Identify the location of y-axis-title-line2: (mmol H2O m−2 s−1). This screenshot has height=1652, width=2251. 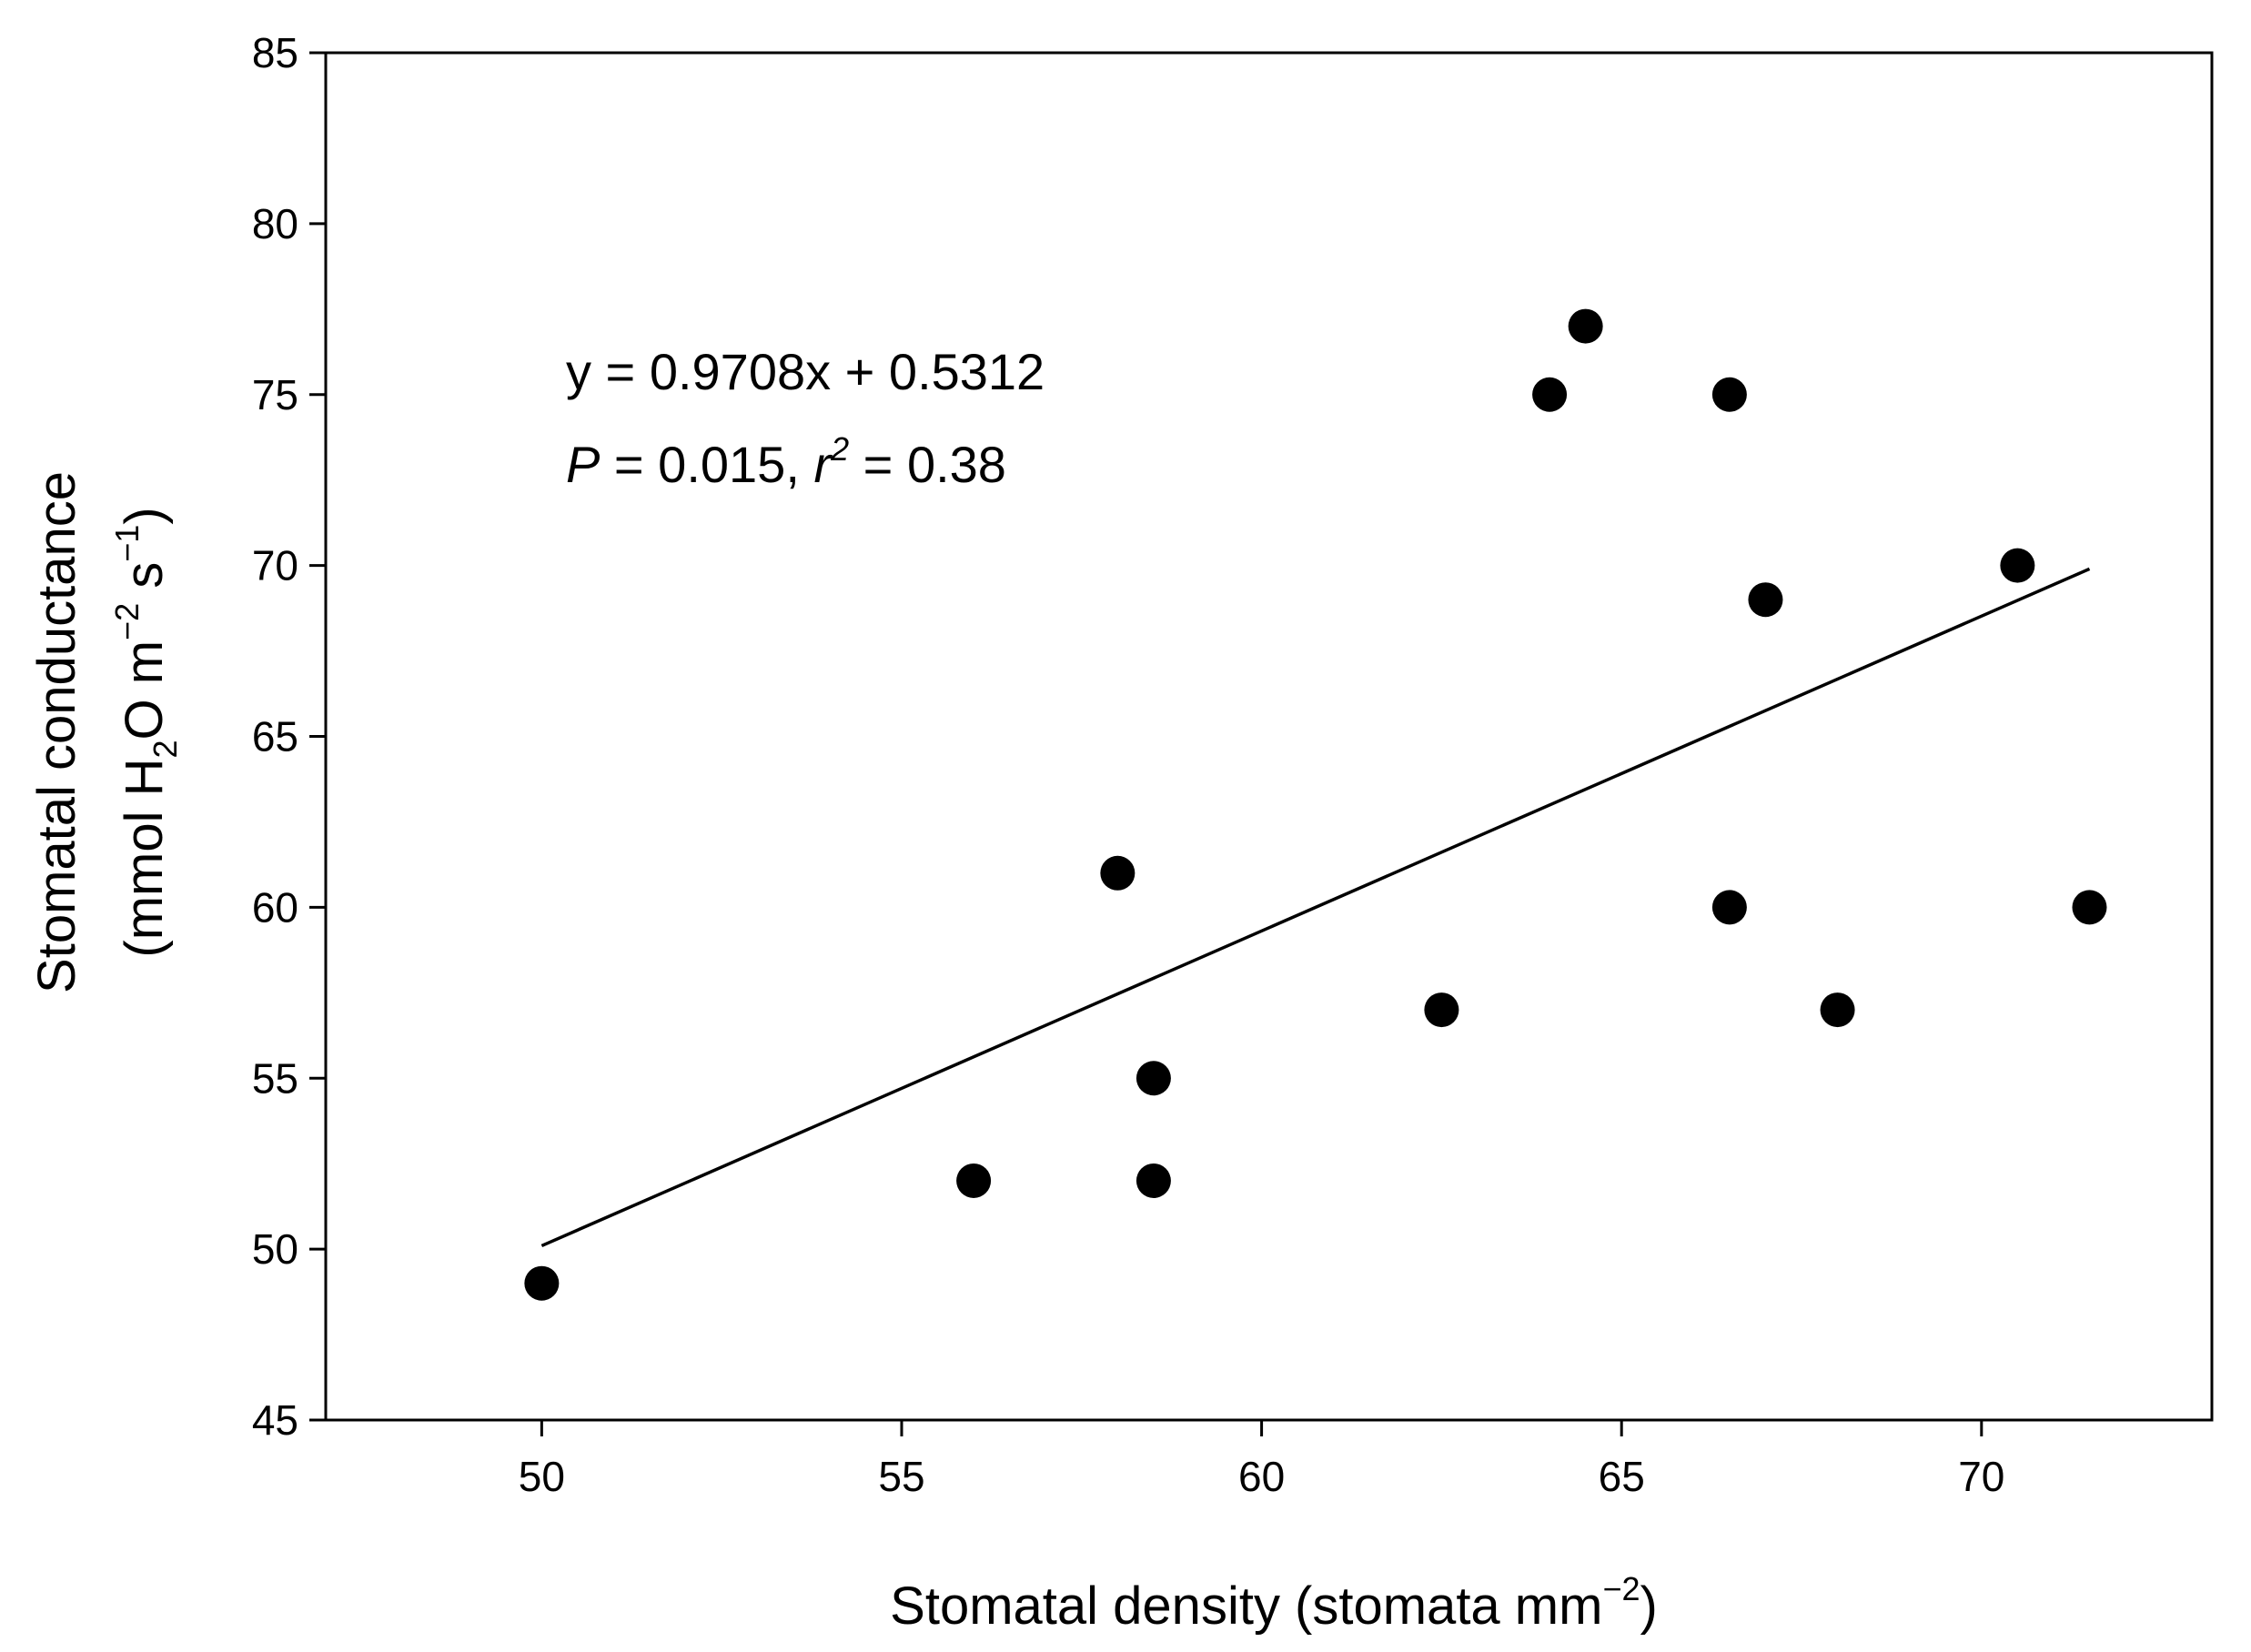
(146, 732).